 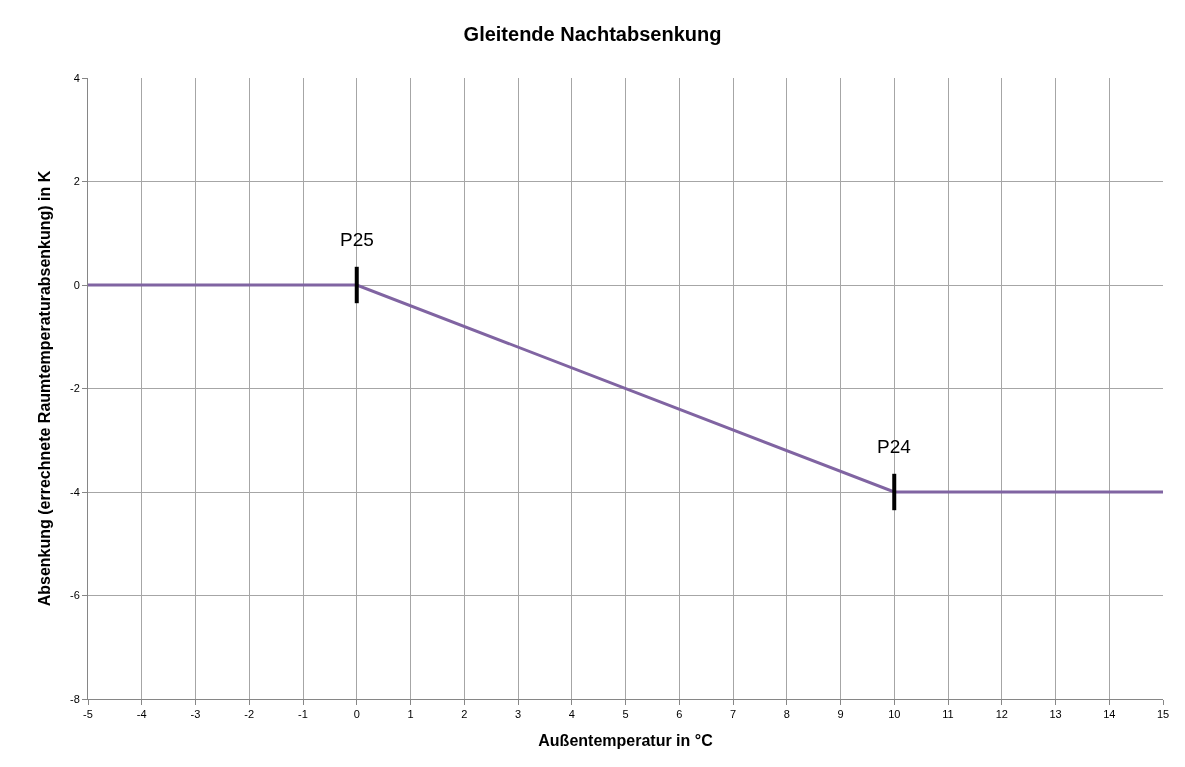 What do you see at coordinates (44, 388) in the screenshot?
I see `y-axis-title: Absenkung (errechnete Raumtemperaturabsenkung) in K` at bounding box center [44, 388].